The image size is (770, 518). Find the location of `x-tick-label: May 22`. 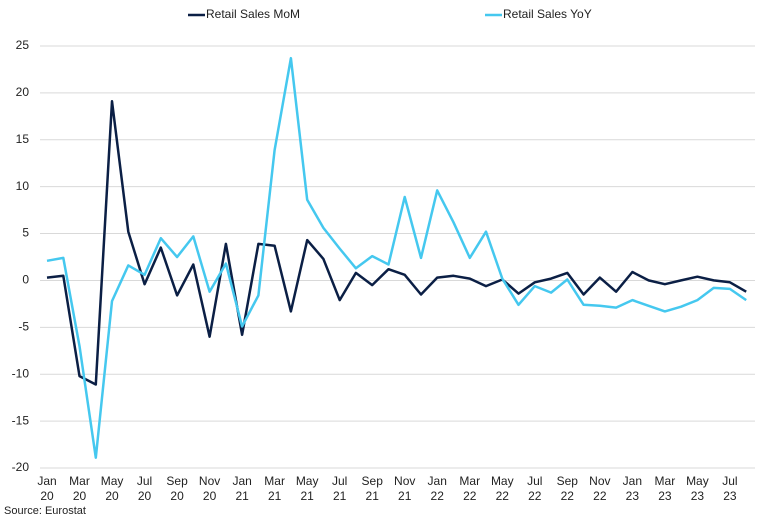

x-tick-label: May 22 is located at coordinates (502, 488).